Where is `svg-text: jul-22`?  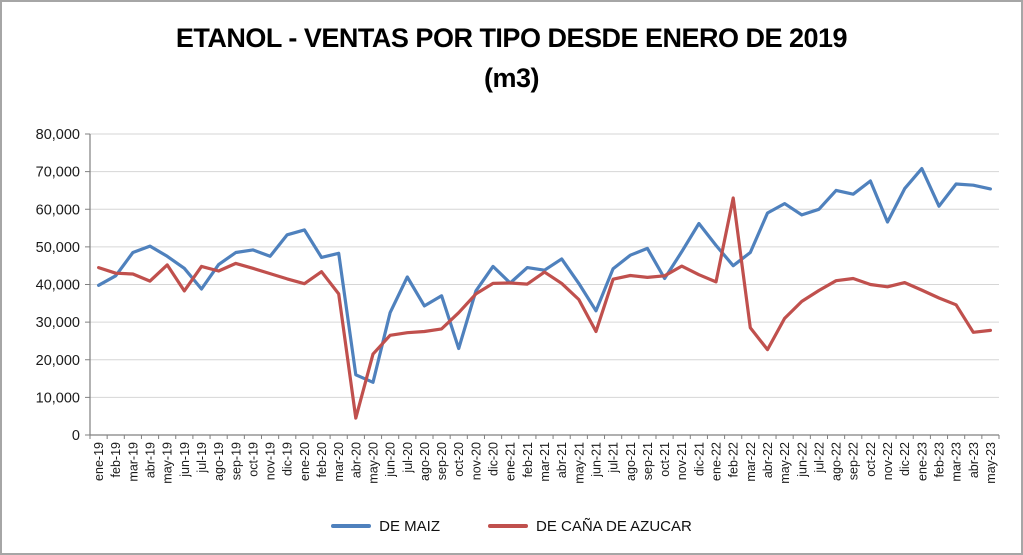 svg-text: jul-22 is located at coordinates (819, 458).